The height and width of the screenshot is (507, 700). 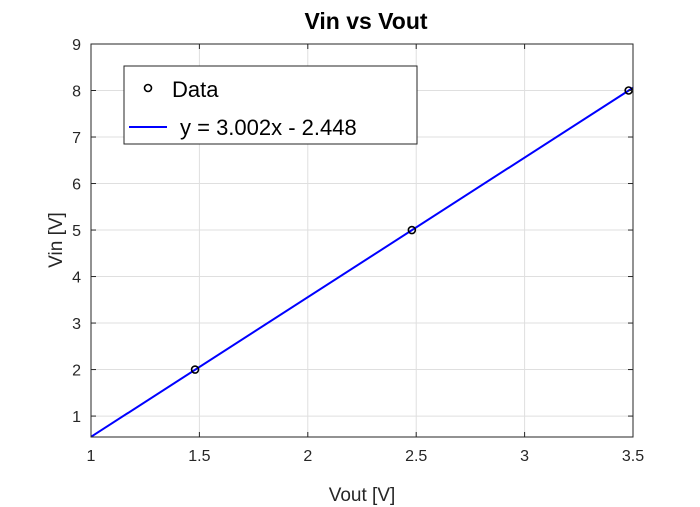 I want to click on legend-box, so click(x=270, y=105).